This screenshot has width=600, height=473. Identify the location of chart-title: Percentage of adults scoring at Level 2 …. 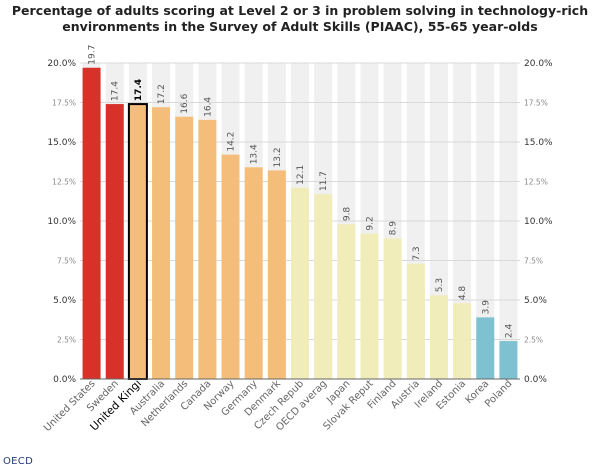
(300, 19).